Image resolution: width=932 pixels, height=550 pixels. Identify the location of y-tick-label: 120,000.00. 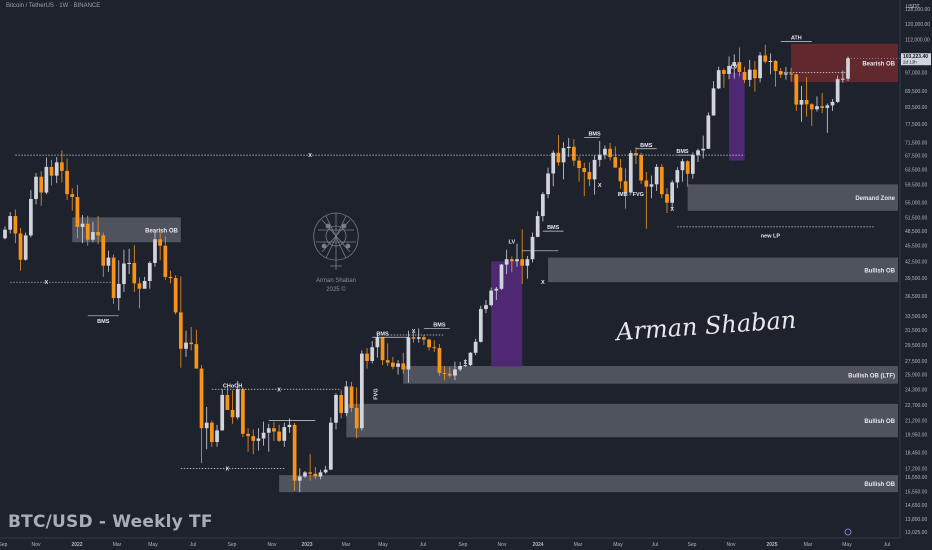
(917, 25).